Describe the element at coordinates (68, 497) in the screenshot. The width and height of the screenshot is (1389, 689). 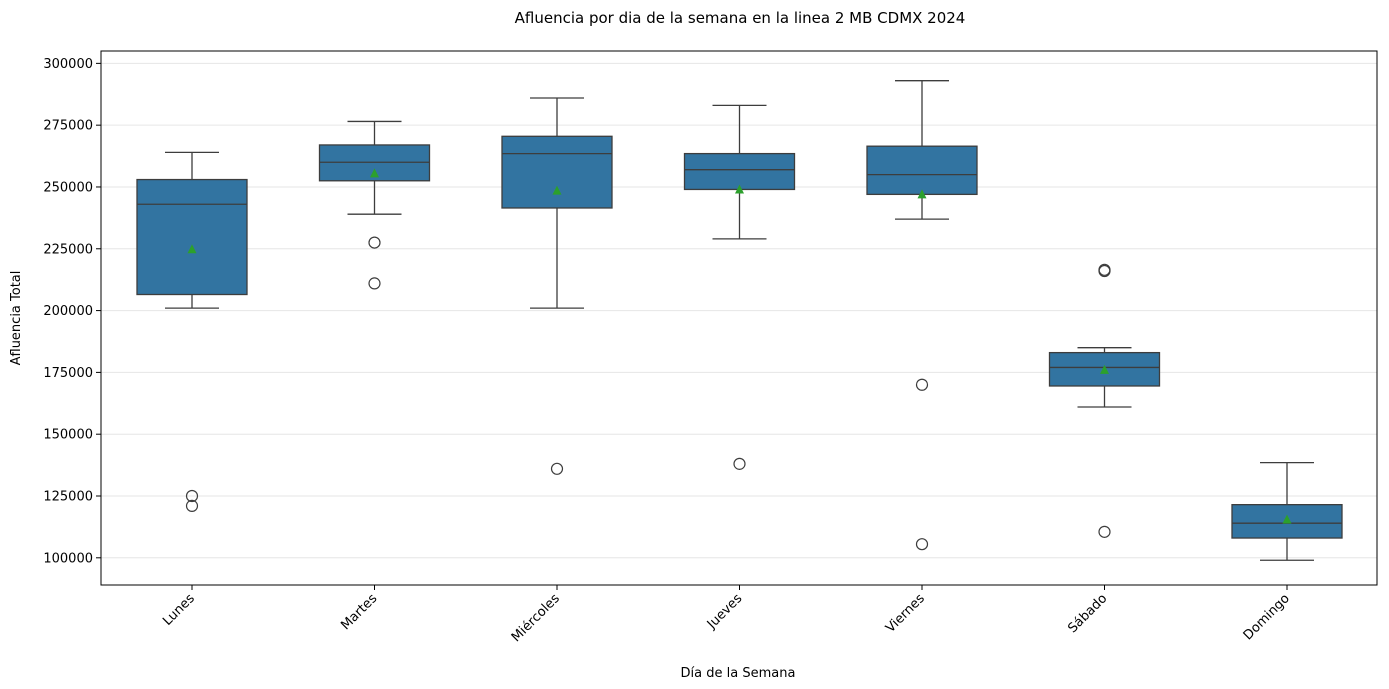
I see `y-tick-label: 125000` at that location.